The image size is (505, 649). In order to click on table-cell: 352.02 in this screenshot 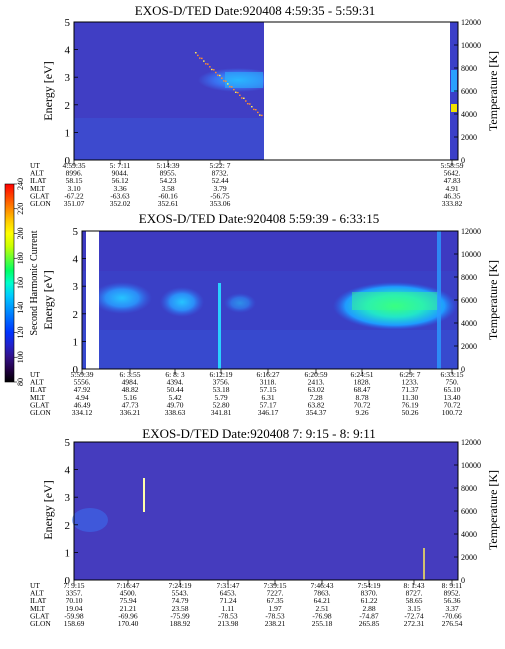, I will do `click(120, 203)`.